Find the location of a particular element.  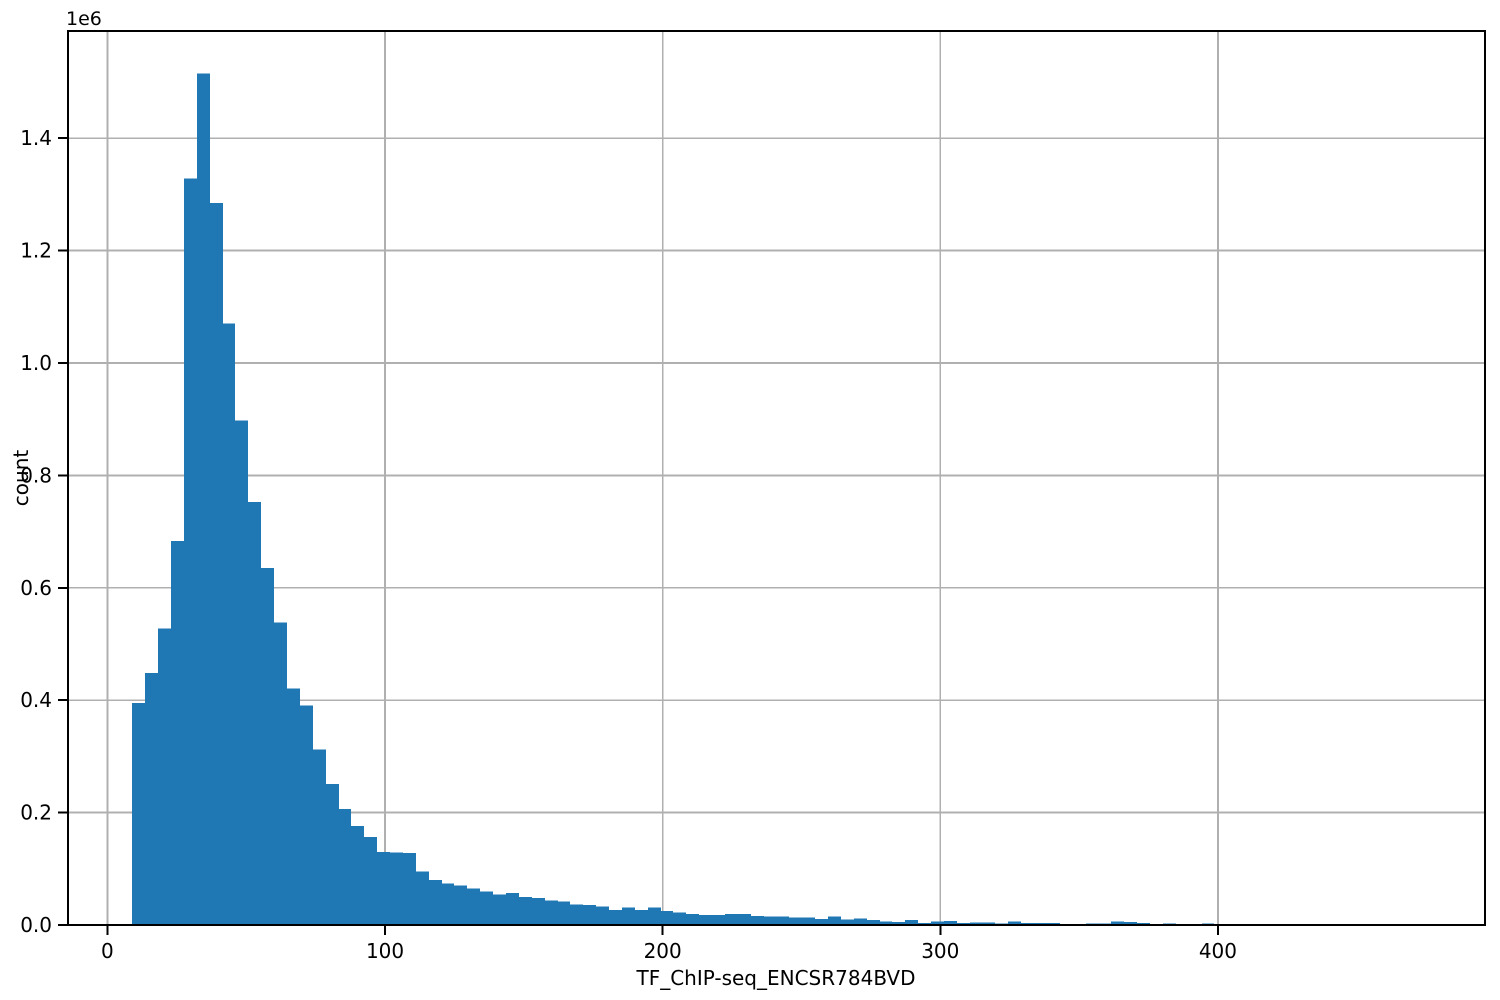

x-tick-label: 400 is located at coordinates (1218, 951).